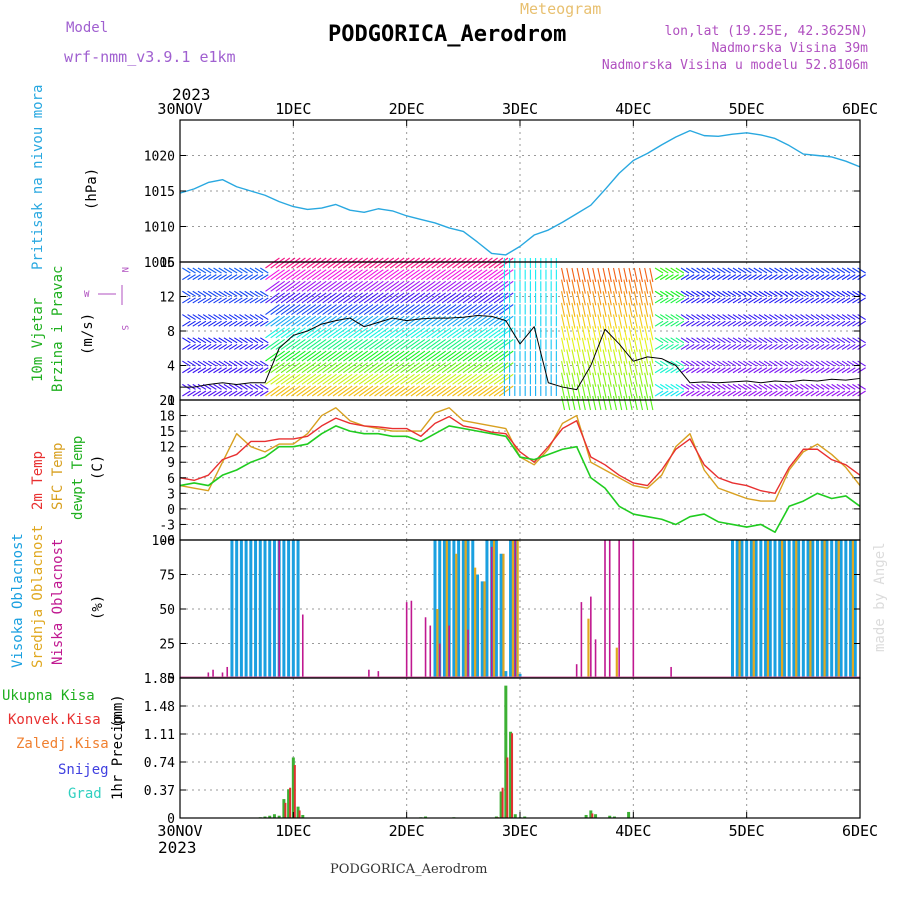 The width and height of the screenshot is (900, 900). What do you see at coordinates (293, 831) in the screenshot?
I see `x-tick-label-bottom: 1DEC` at bounding box center [293, 831].